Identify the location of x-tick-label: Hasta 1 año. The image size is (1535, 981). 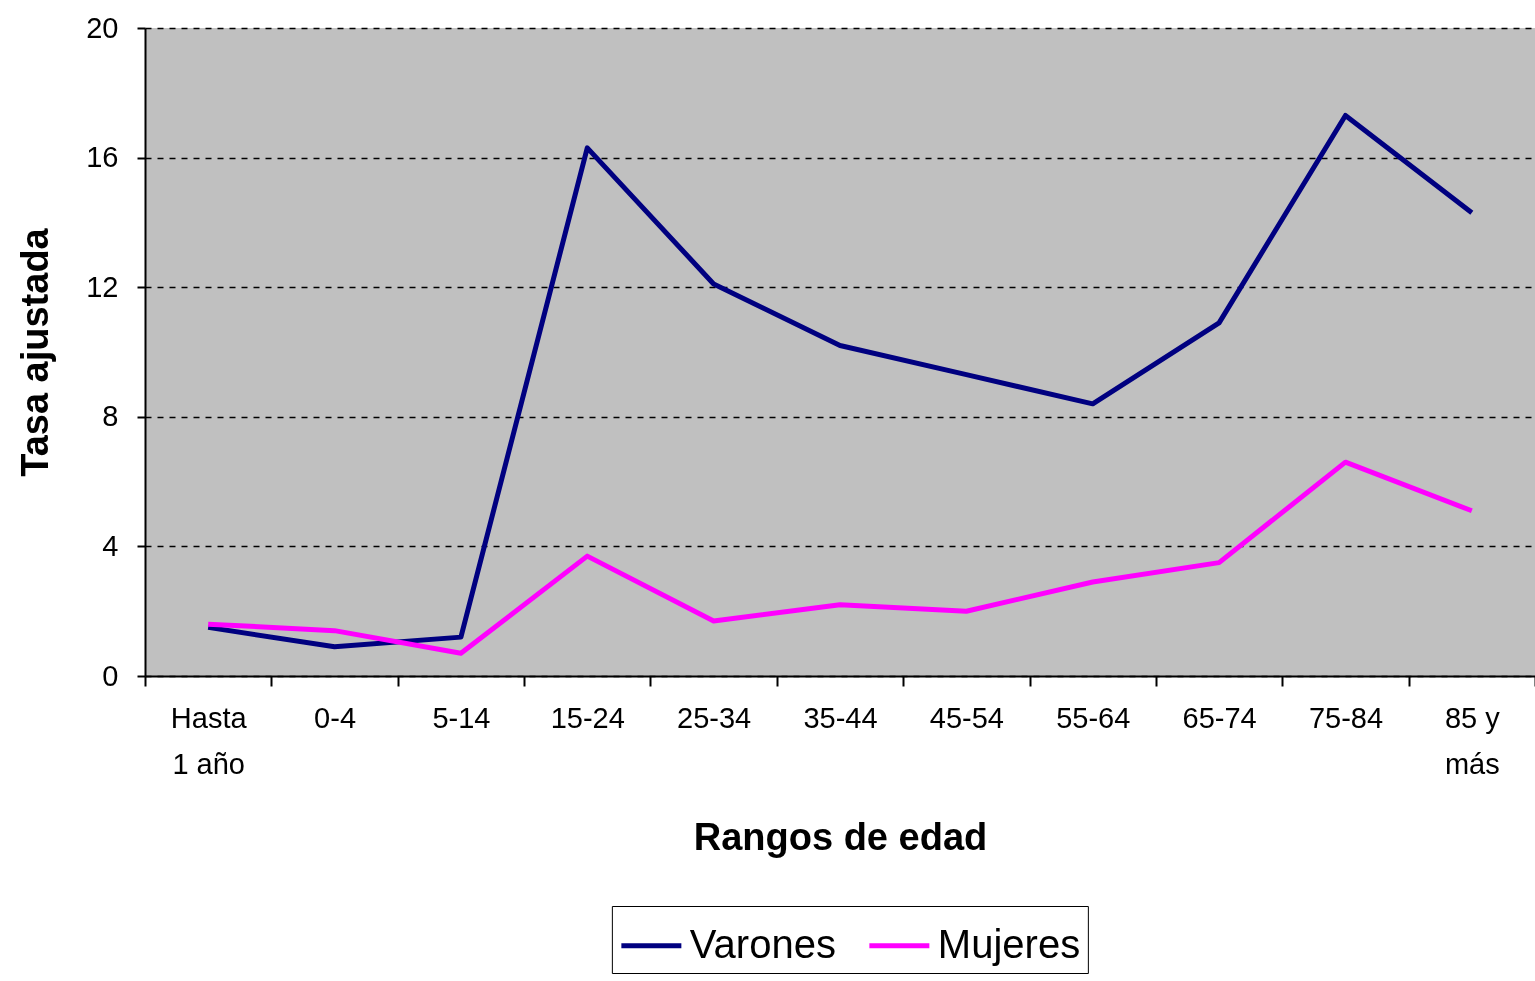
(209, 740).